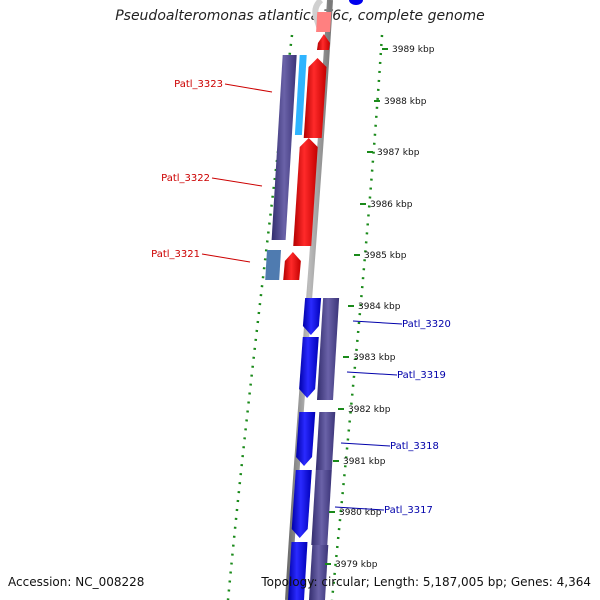 The image size is (600, 600). I want to click on tick-label: 3985 kbp, so click(385, 256).